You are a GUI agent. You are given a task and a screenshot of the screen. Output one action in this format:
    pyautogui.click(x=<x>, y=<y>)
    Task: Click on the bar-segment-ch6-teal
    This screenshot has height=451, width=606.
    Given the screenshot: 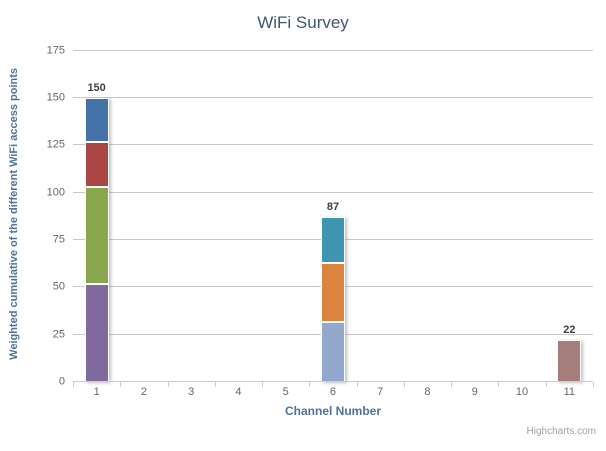 What is the action you would take?
    pyautogui.click(x=333, y=240)
    